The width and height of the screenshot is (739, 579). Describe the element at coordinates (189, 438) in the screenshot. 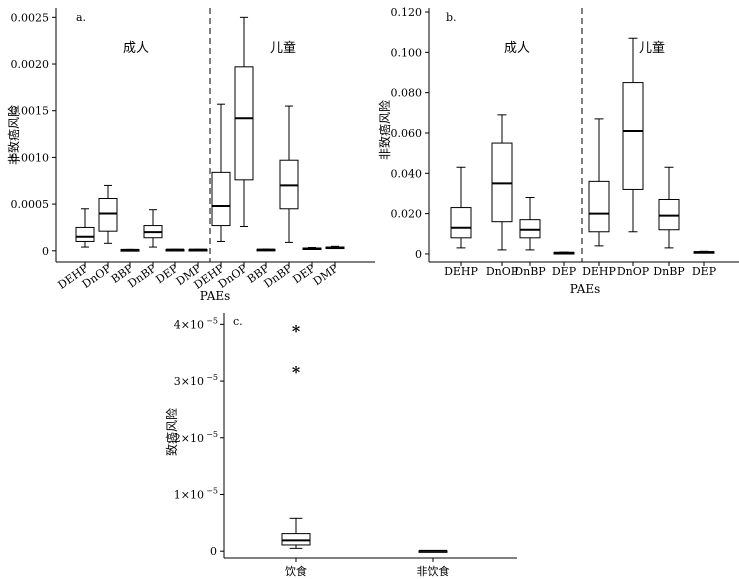

I see `y-tick-label: 2×10` at that location.